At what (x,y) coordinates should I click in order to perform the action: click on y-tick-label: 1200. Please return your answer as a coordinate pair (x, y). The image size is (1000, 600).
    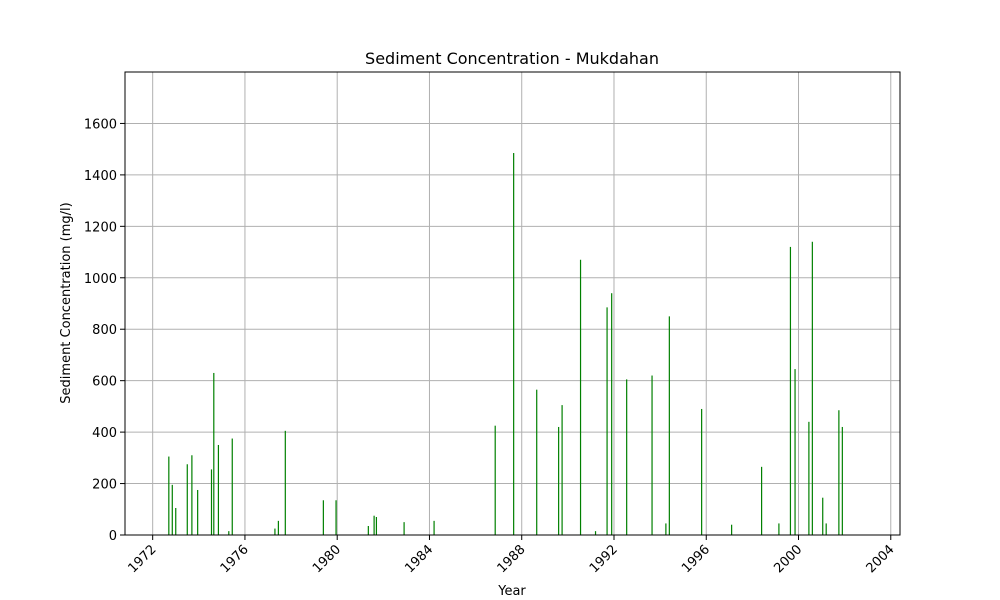
    Looking at the image, I should click on (100, 227).